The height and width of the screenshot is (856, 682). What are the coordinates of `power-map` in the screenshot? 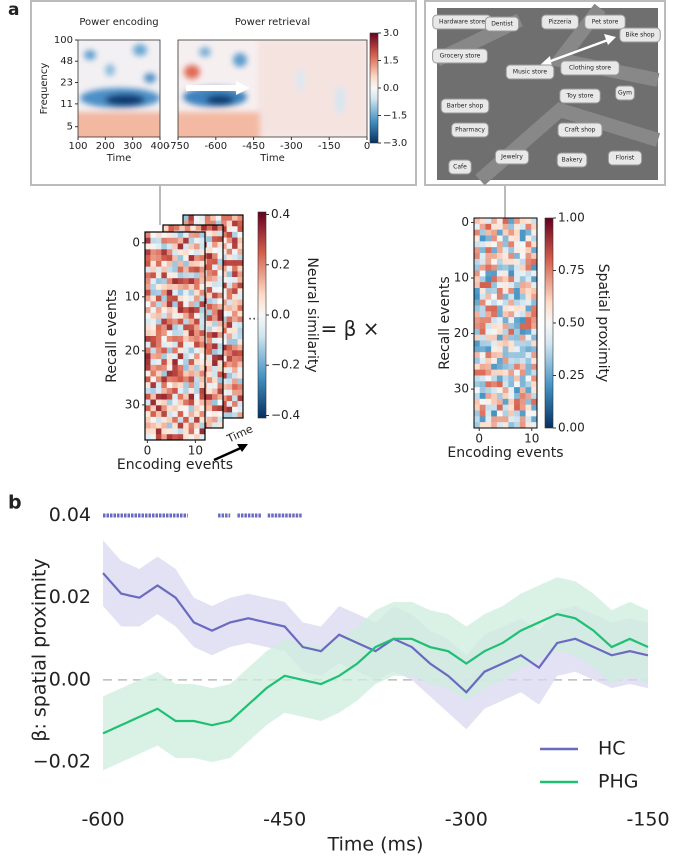 It's located at (272, 88).